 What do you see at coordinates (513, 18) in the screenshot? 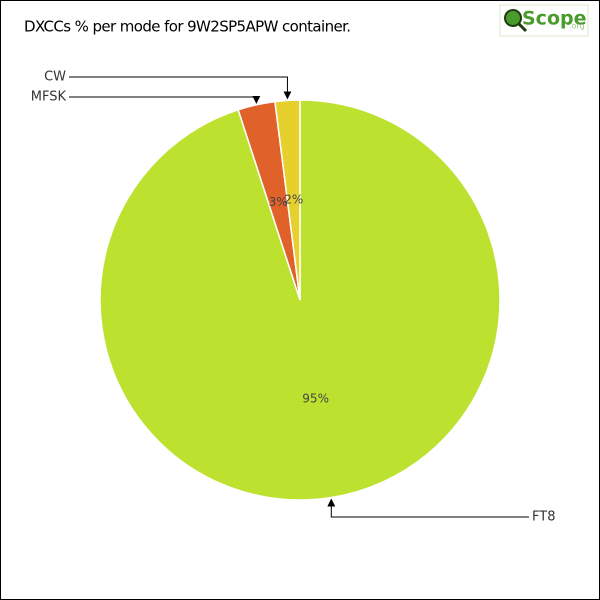
I see `logo-icon` at bounding box center [513, 18].